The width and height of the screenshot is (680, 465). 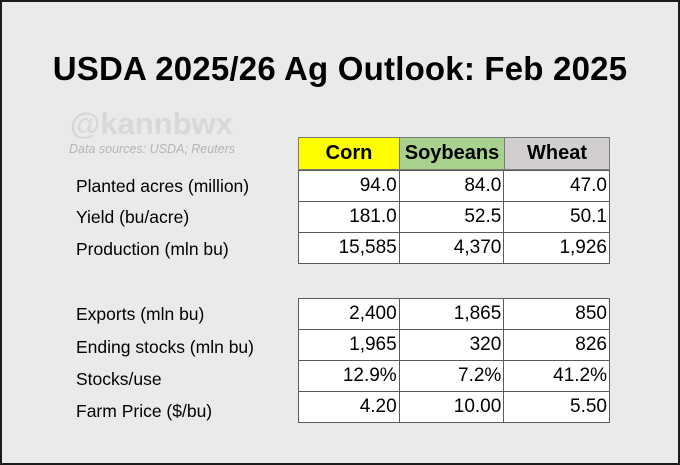 I want to click on column-header-corn: Corn, so click(x=349, y=153).